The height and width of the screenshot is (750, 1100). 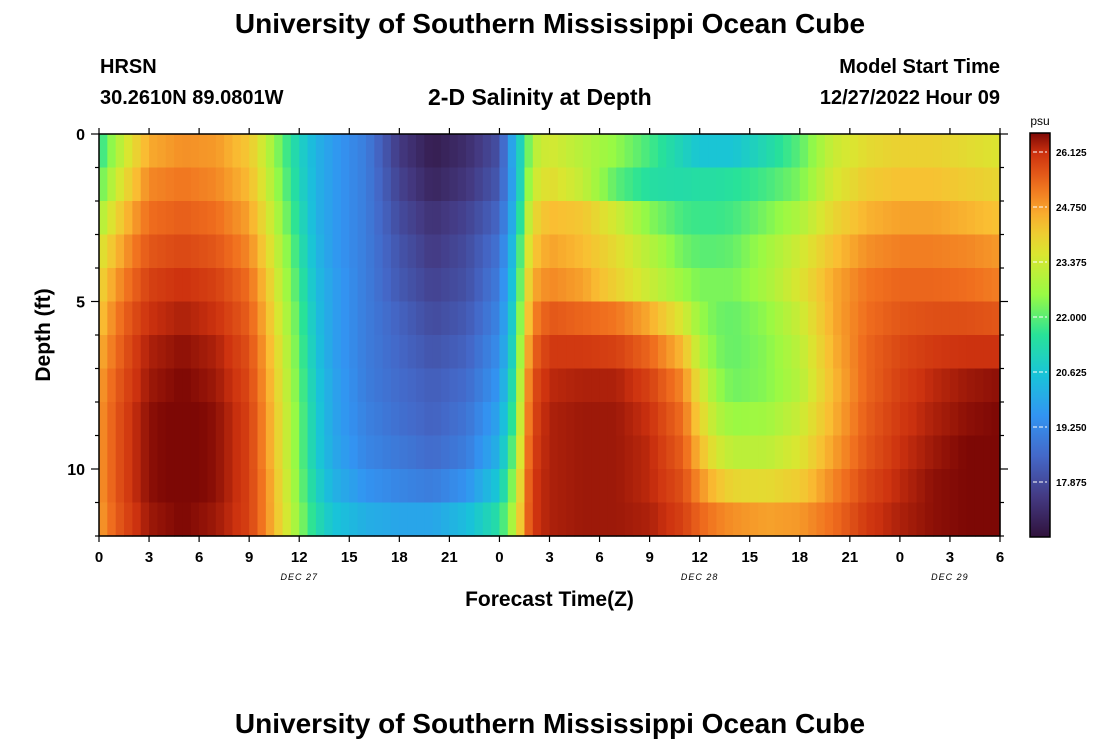 What do you see at coordinates (624, 577) in the screenshot?
I see `date-labels: DEC 27 DEC 28 DEC 29` at bounding box center [624, 577].